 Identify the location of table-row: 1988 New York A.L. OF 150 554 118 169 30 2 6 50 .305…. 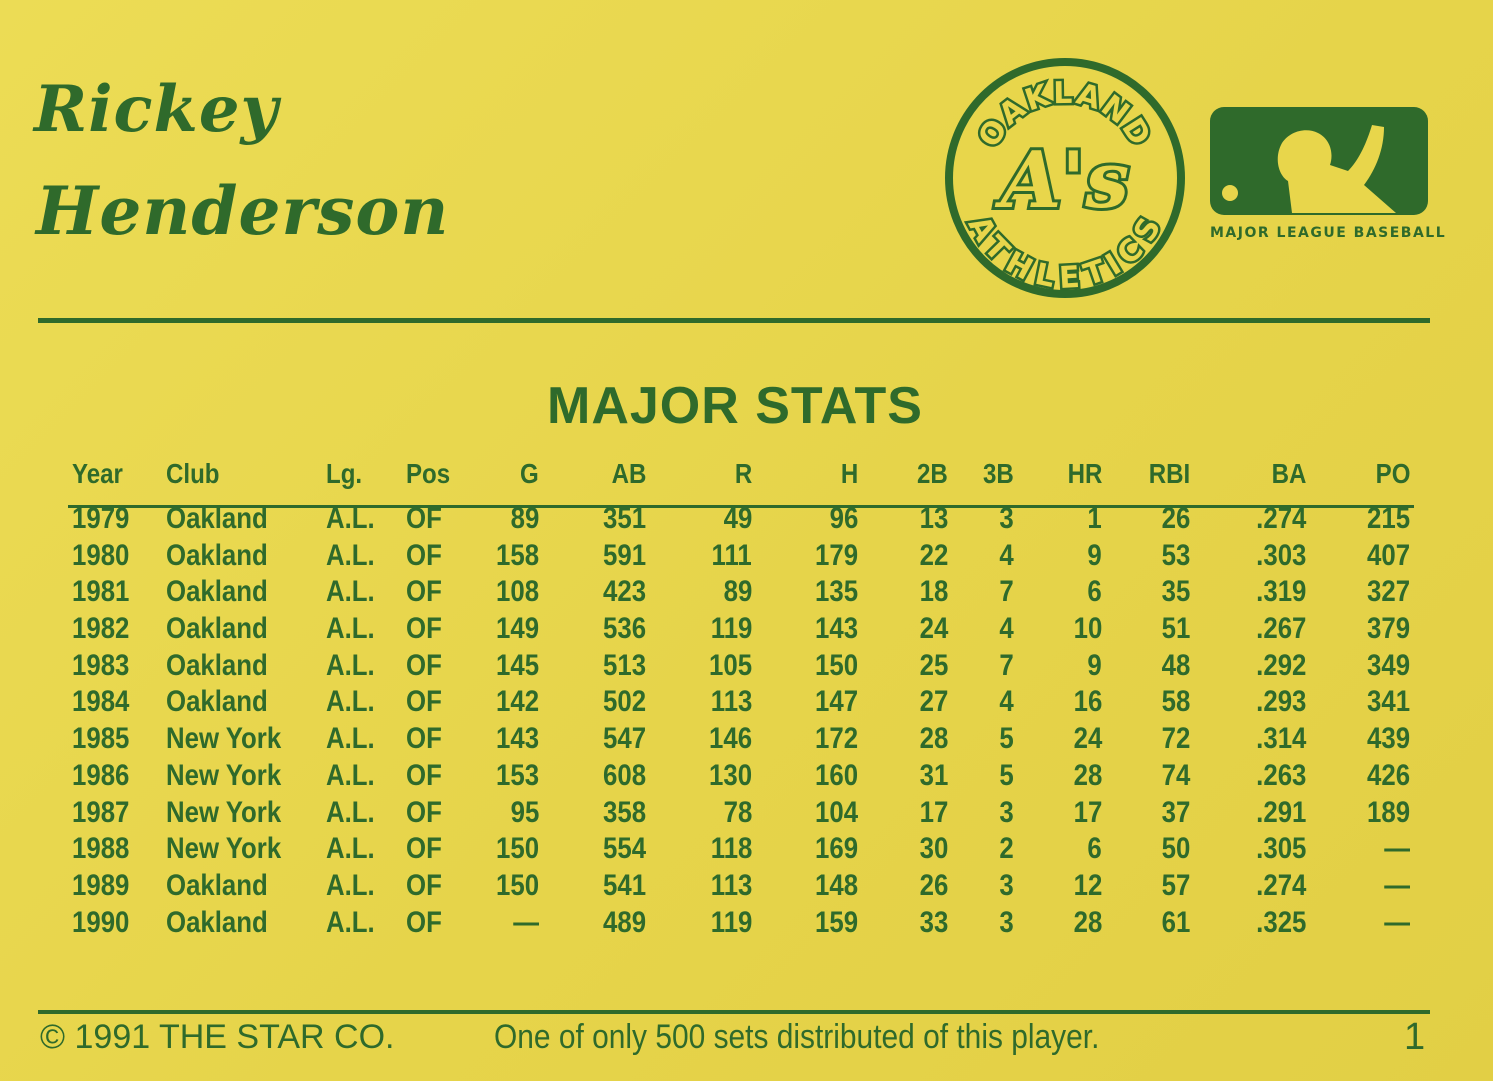
(741, 850).